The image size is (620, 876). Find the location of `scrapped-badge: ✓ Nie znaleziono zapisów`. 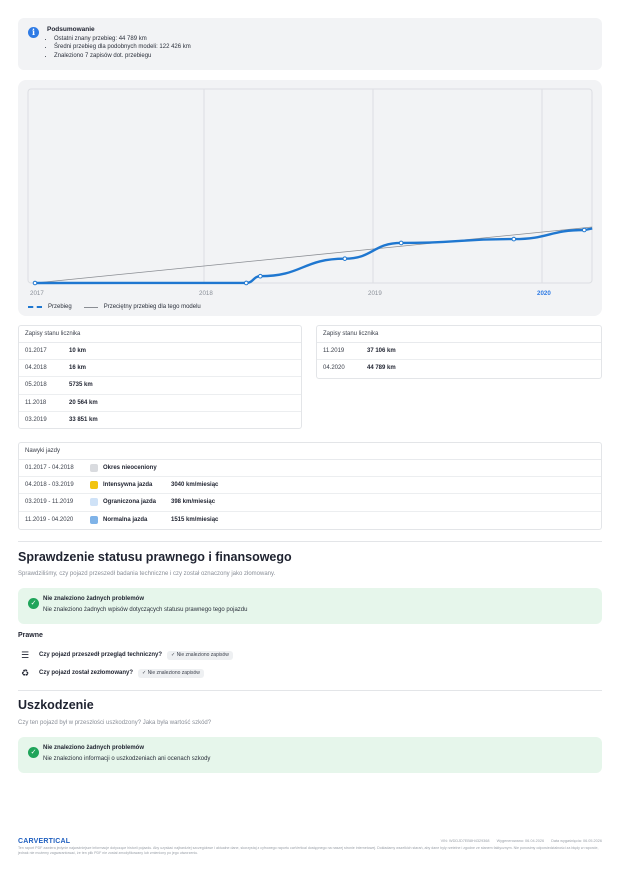

scrapped-badge: ✓ Nie znaleziono zapisów is located at coordinates (171, 673).